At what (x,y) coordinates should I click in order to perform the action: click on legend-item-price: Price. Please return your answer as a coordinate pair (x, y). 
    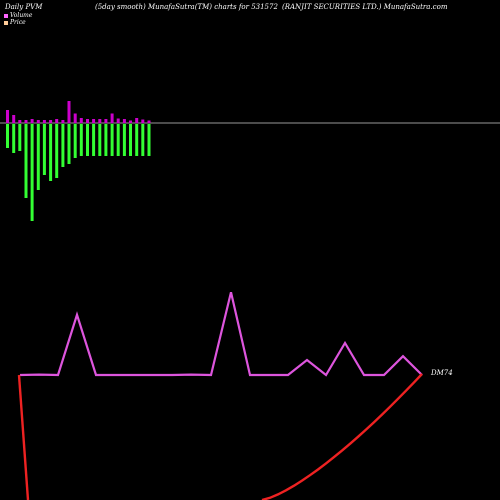
    Looking at the image, I should click on (15, 22).